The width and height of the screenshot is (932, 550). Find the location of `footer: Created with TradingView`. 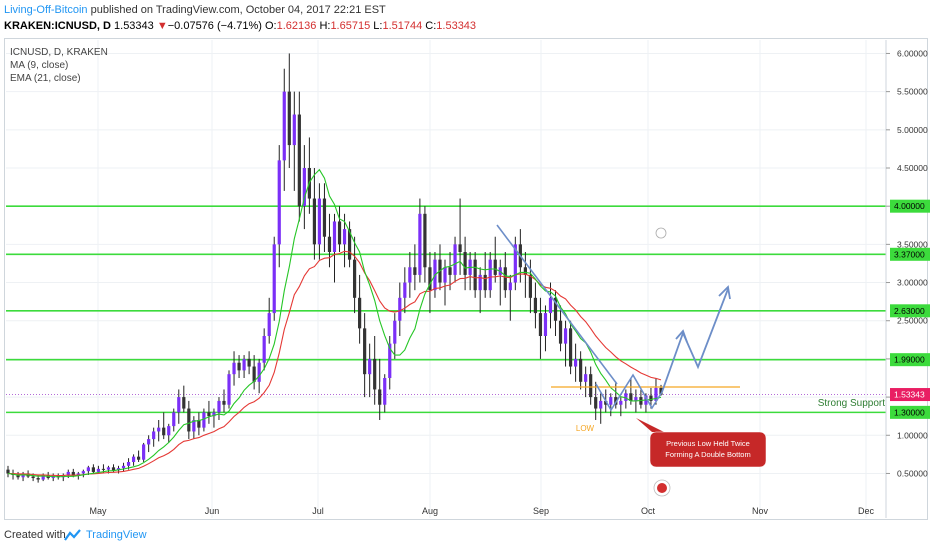

footer: Created with TradingView is located at coordinates (466, 535).